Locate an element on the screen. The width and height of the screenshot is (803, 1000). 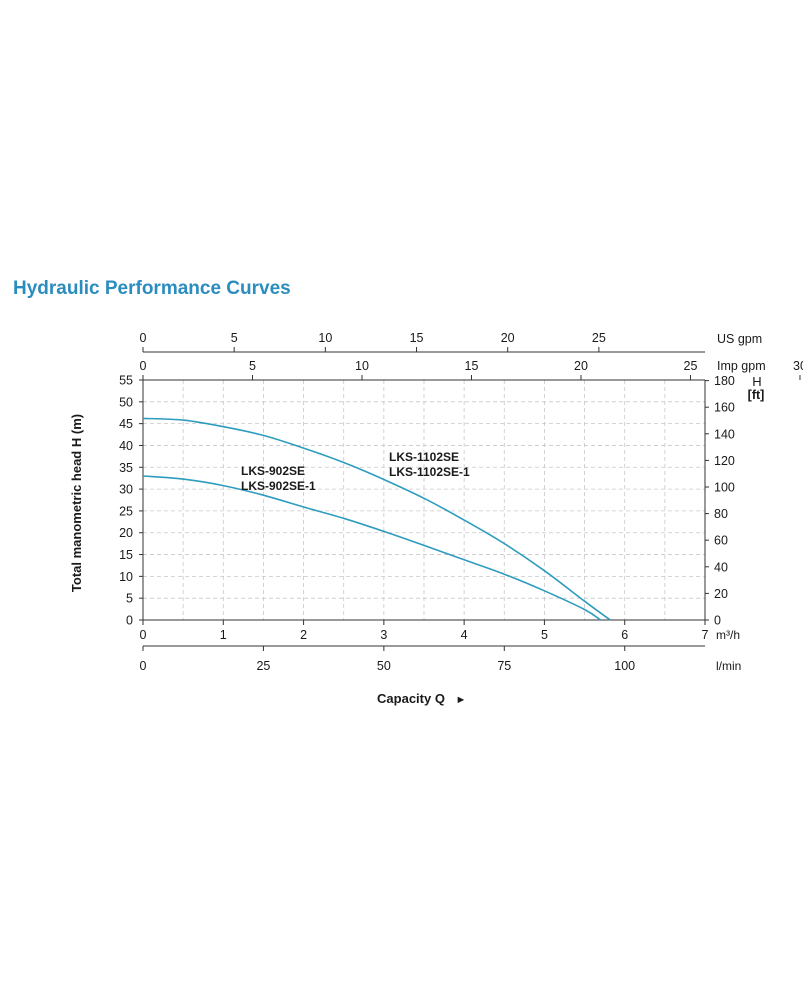
imp-gpm-tick-label: 15 is located at coordinates (472, 366).